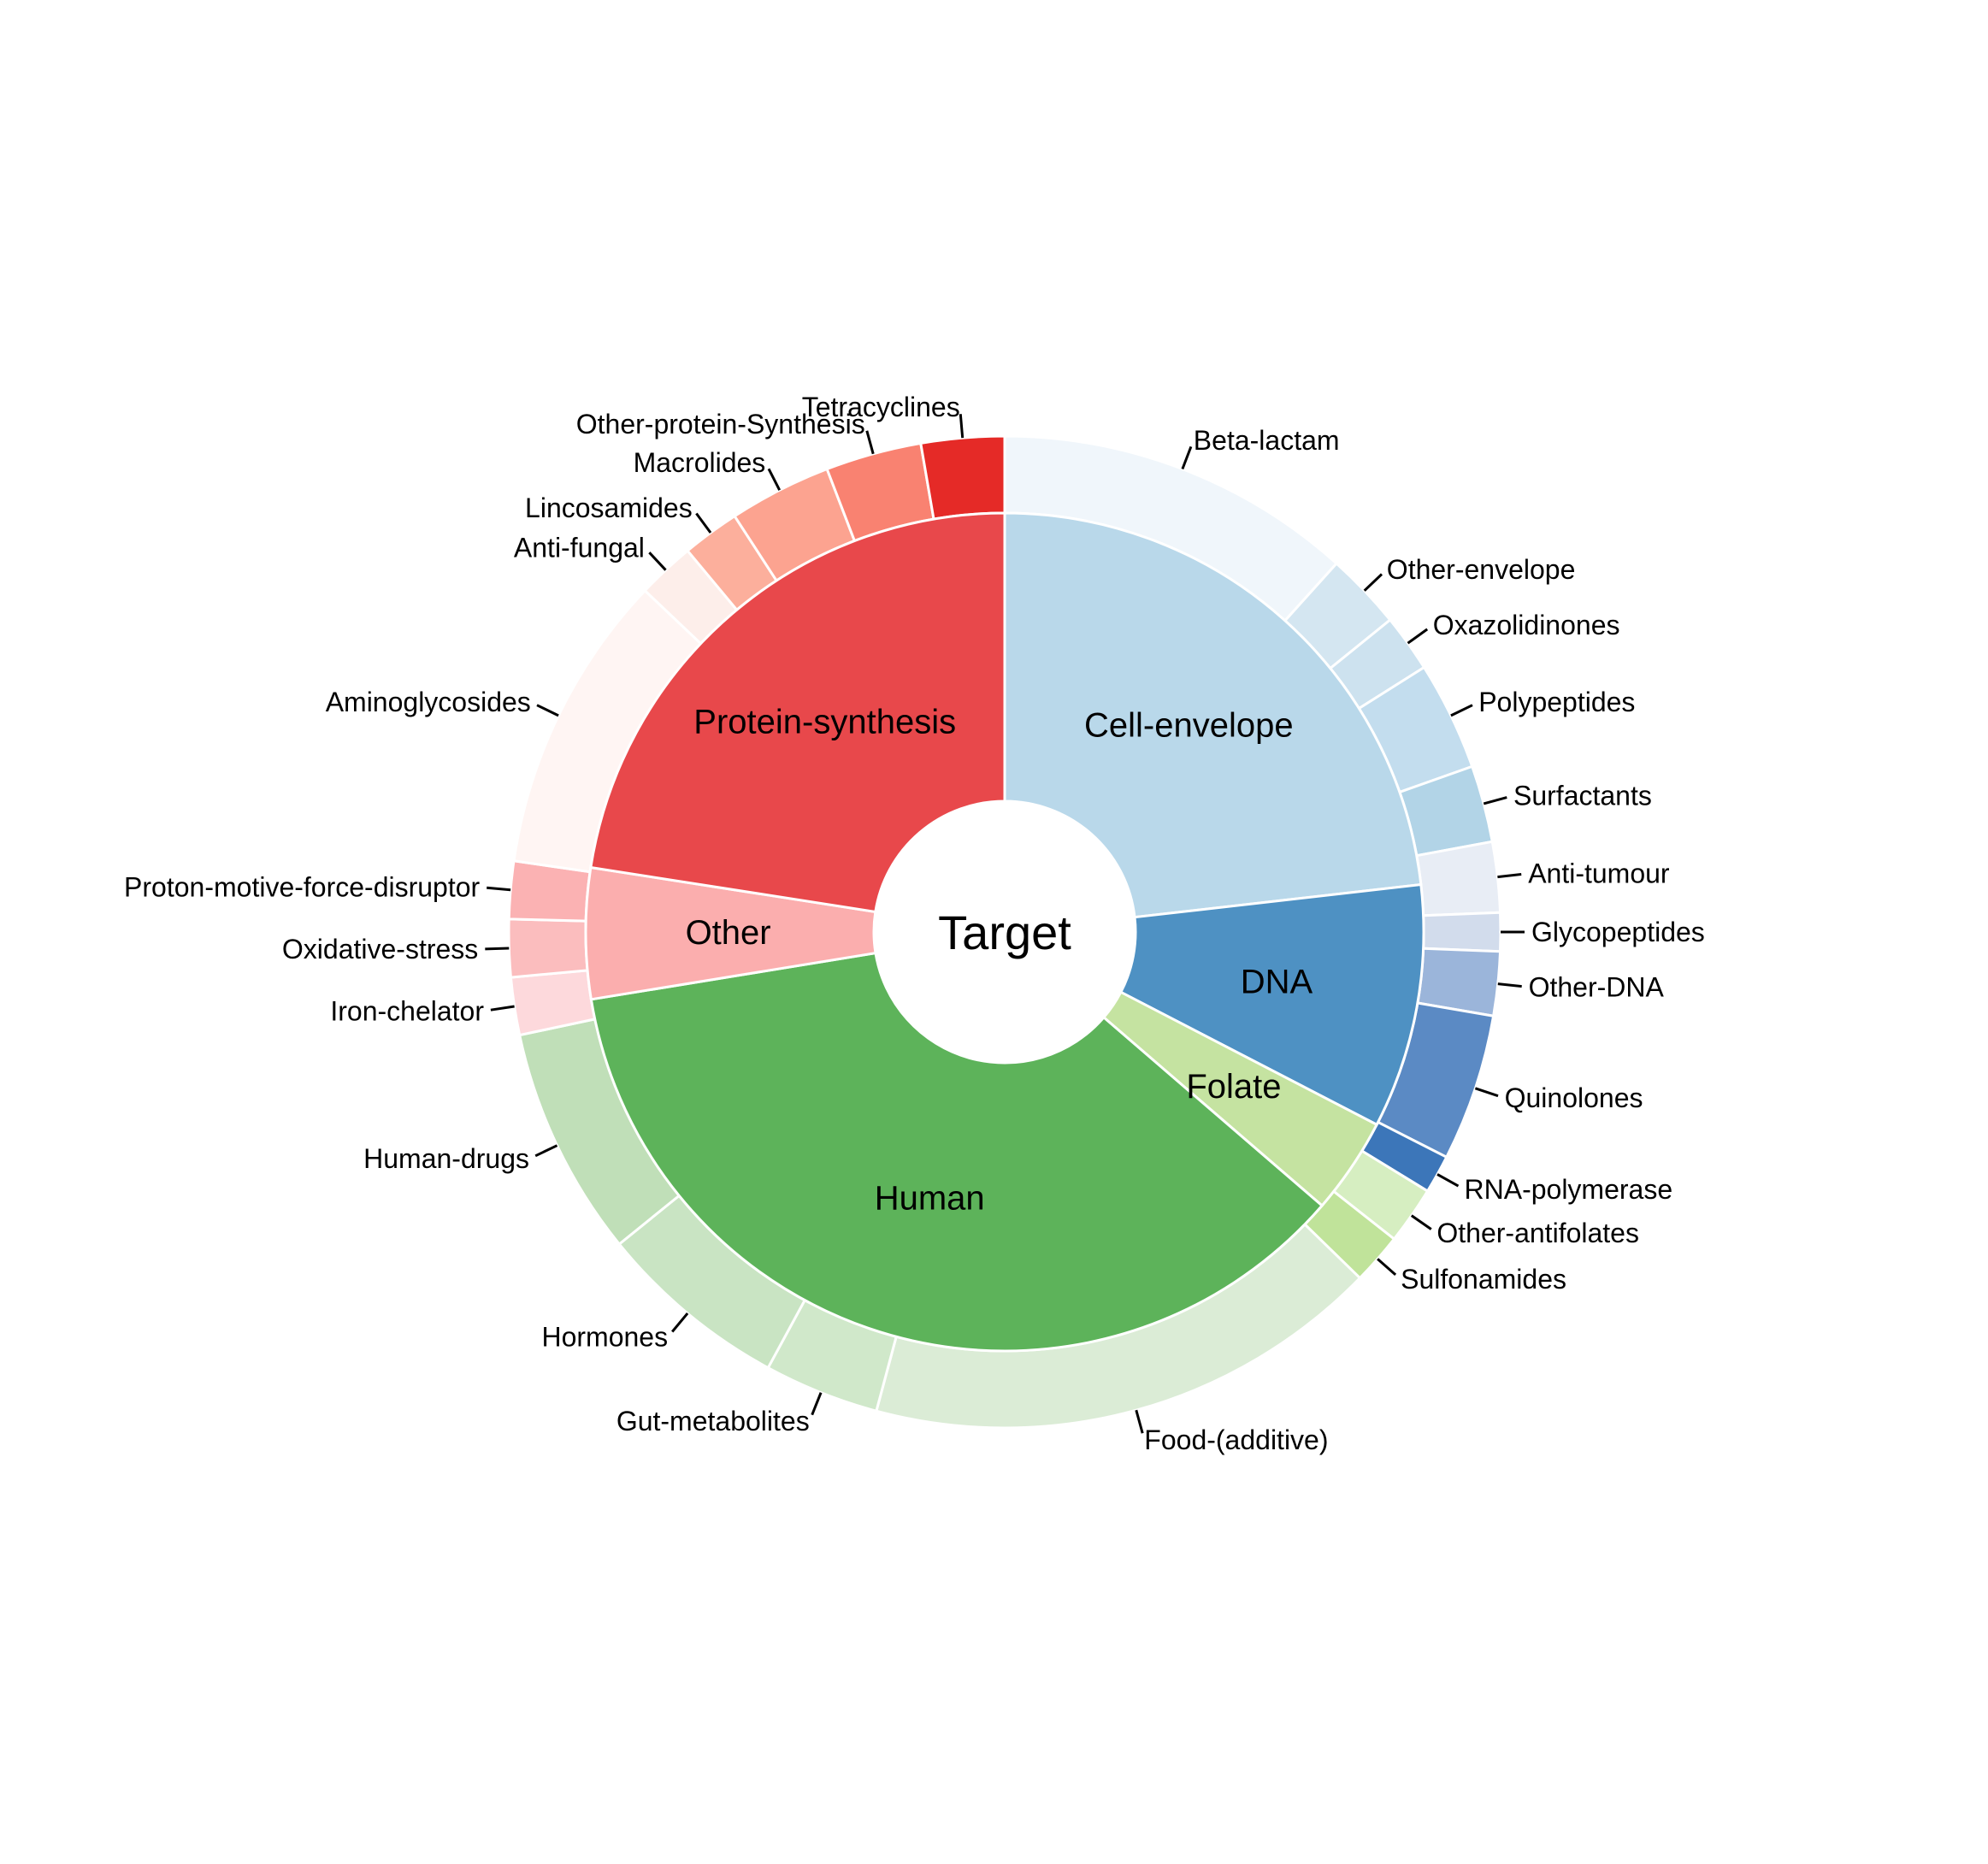 This screenshot has height=1864, width=1988. What do you see at coordinates (1537, 1233) in the screenshot?
I see `outer-label-other-antifolates: Other-antifolates` at bounding box center [1537, 1233].